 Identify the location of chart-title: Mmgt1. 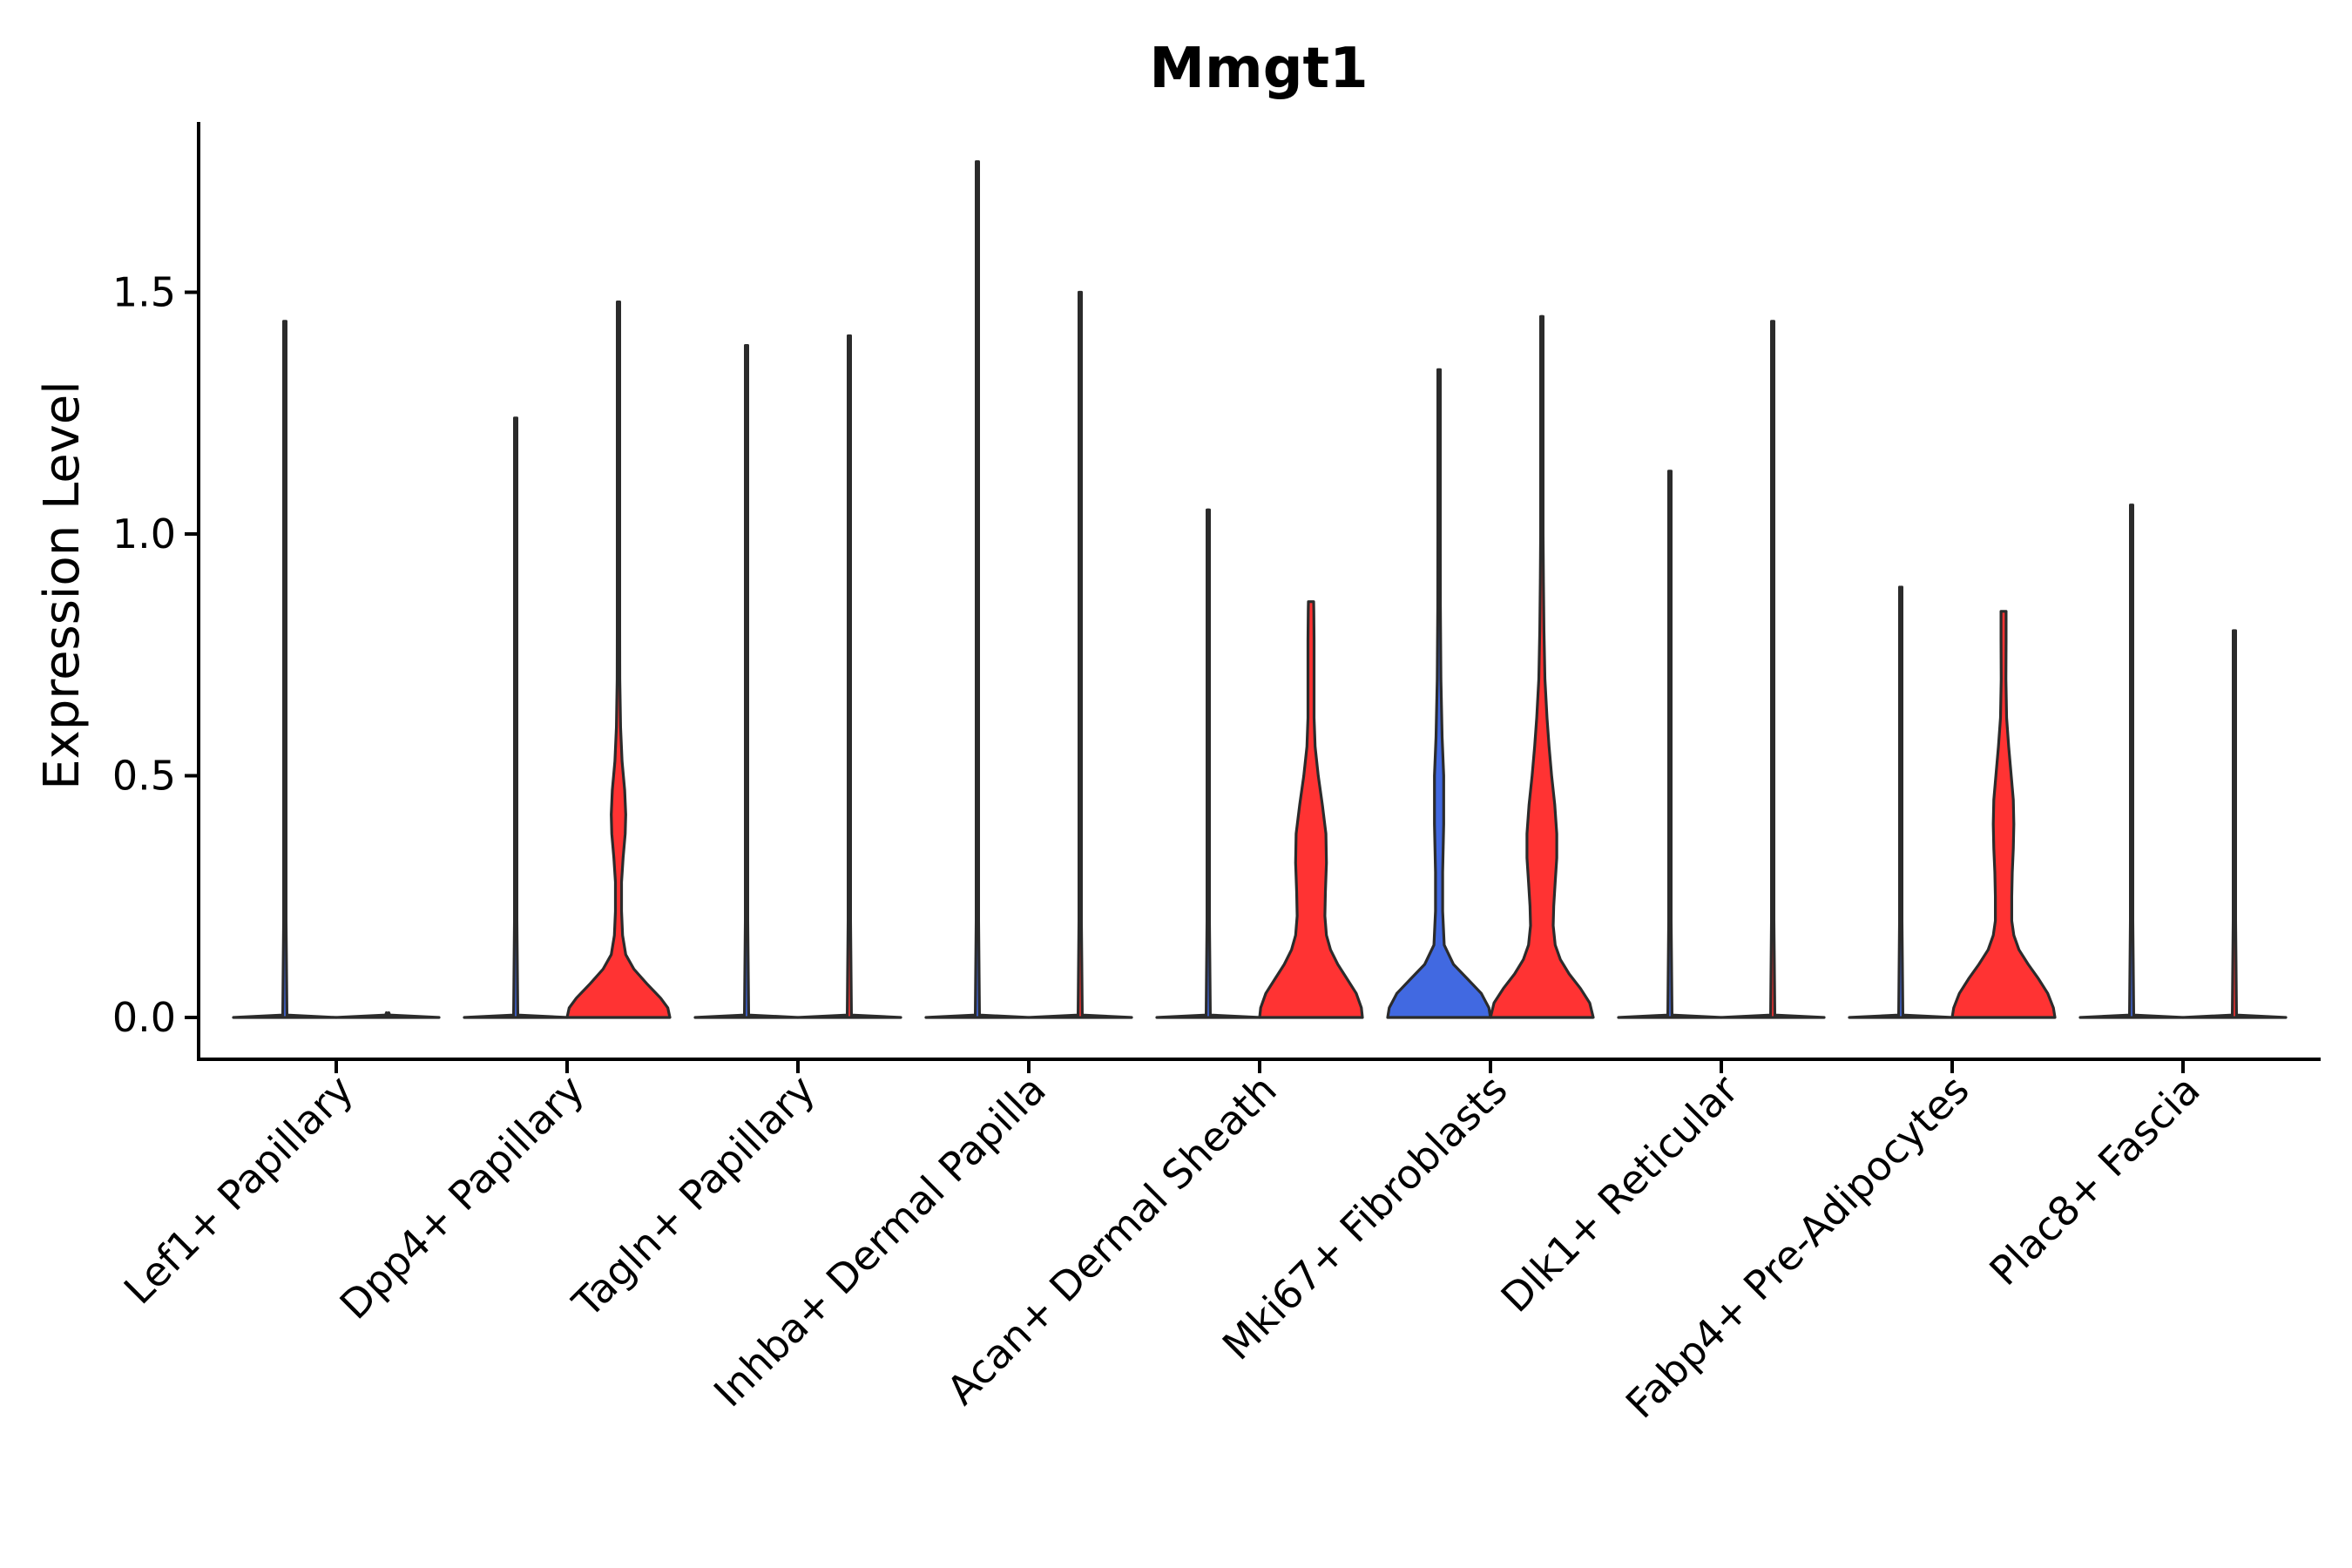
(1258, 69).